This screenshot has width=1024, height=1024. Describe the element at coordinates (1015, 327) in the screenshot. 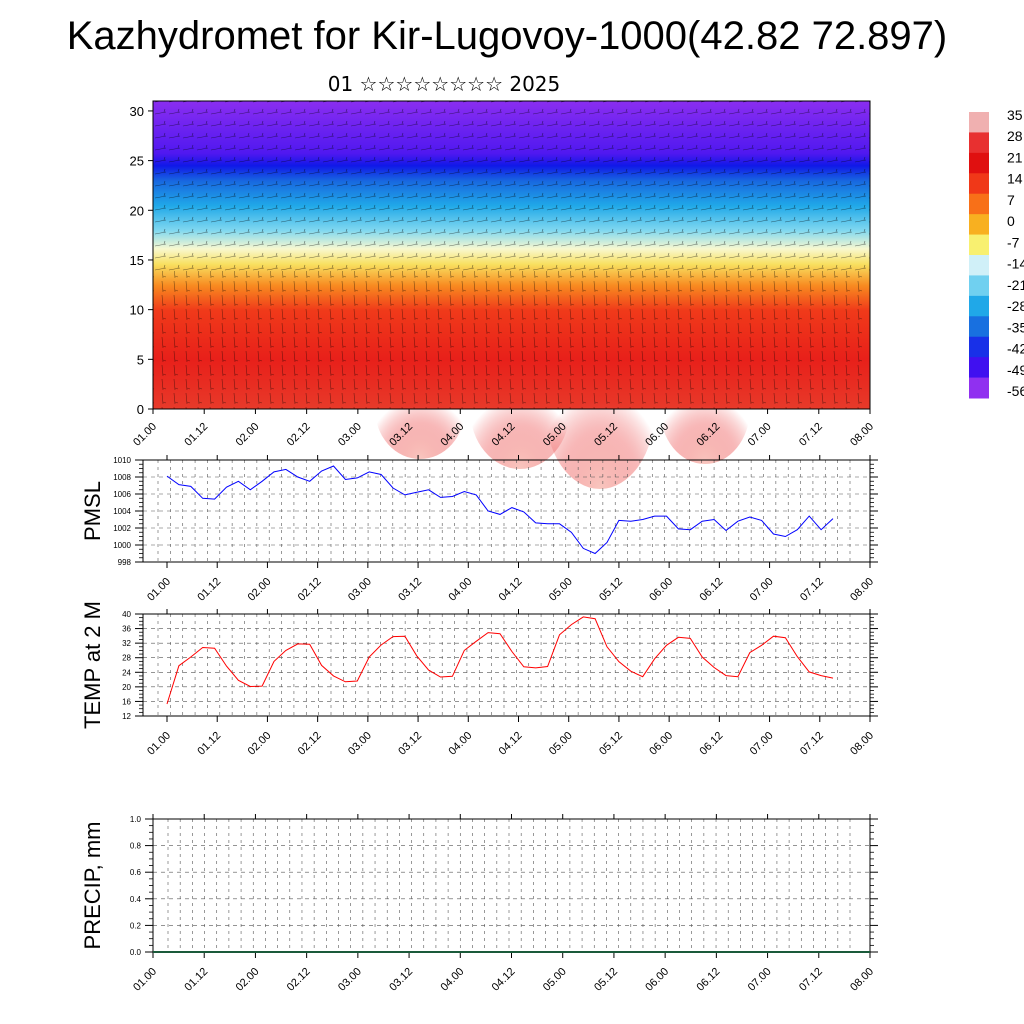

I see `colorbar-label: -35` at that location.